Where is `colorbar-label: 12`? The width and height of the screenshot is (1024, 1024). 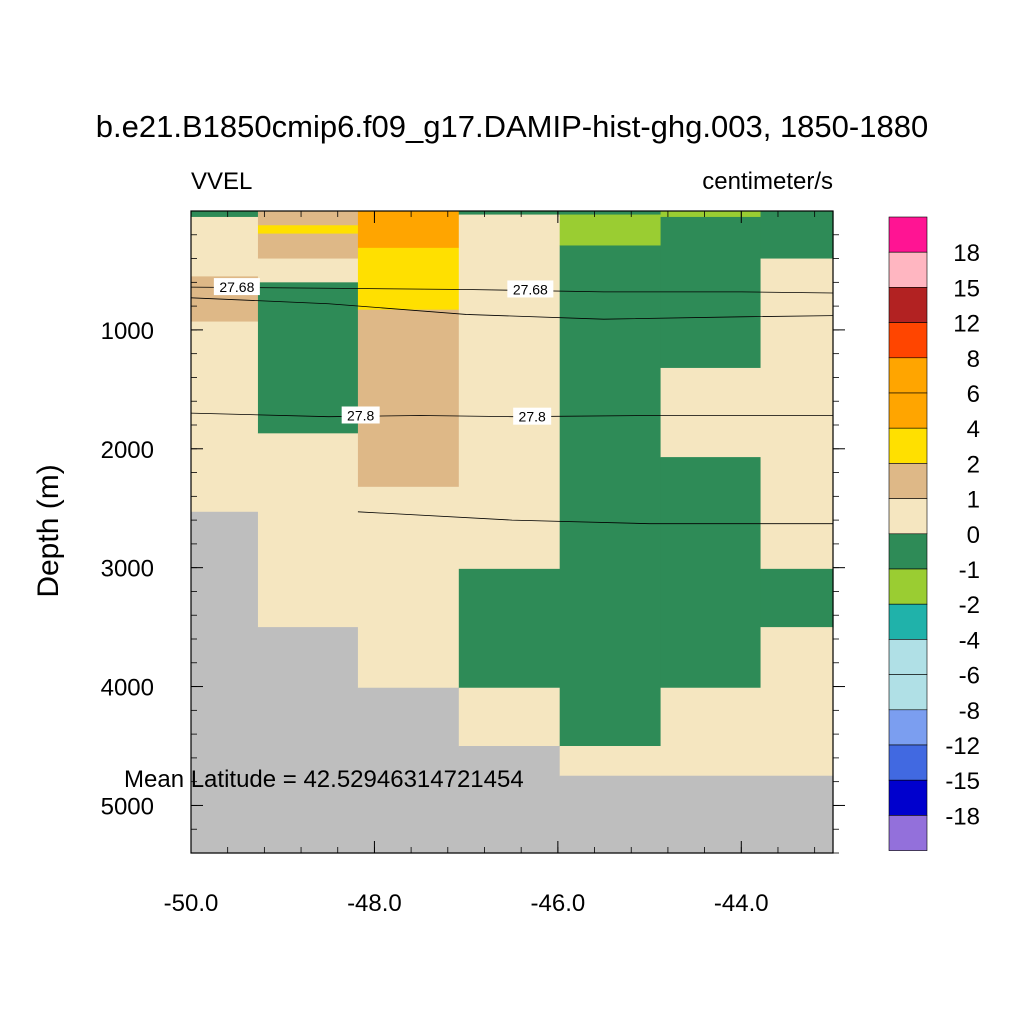 colorbar-label: 12 is located at coordinates (966, 324).